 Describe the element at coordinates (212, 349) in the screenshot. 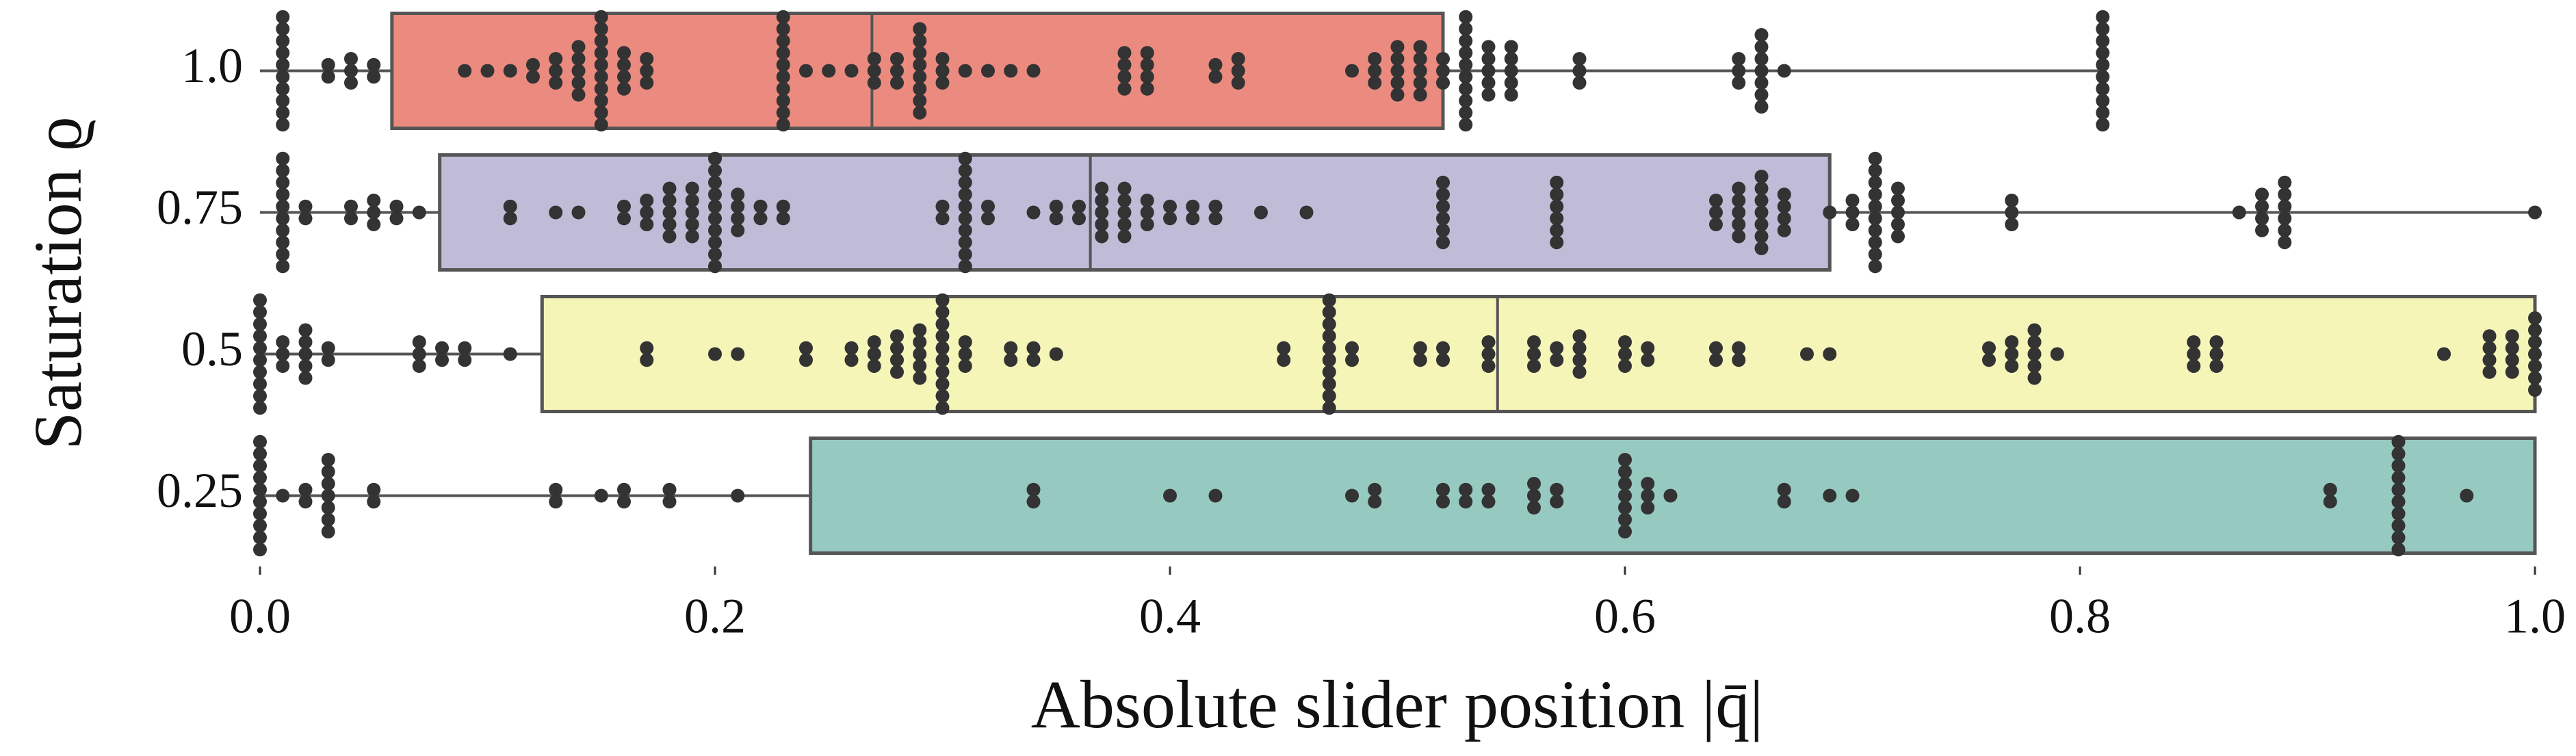

I see `y-tick-label: 0.5` at that location.